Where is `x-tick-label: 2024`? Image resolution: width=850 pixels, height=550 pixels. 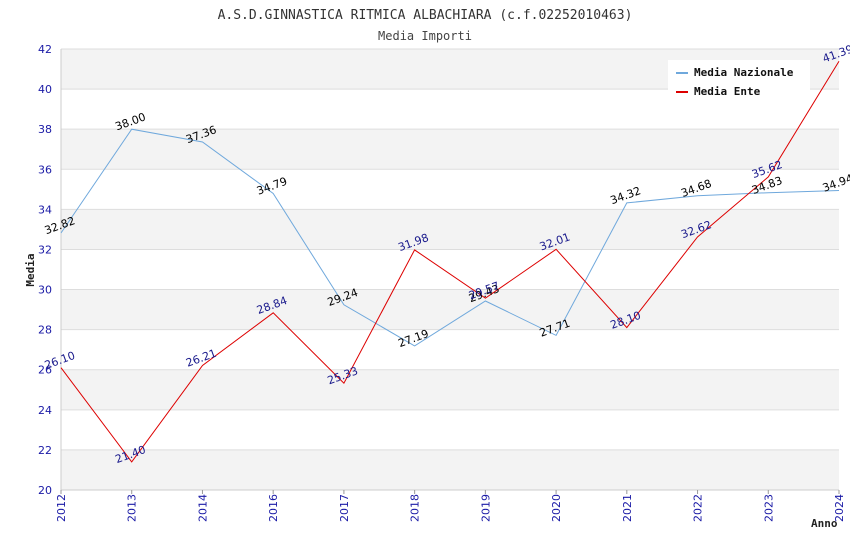 x-tick-label: 2024 is located at coordinates (839, 508).